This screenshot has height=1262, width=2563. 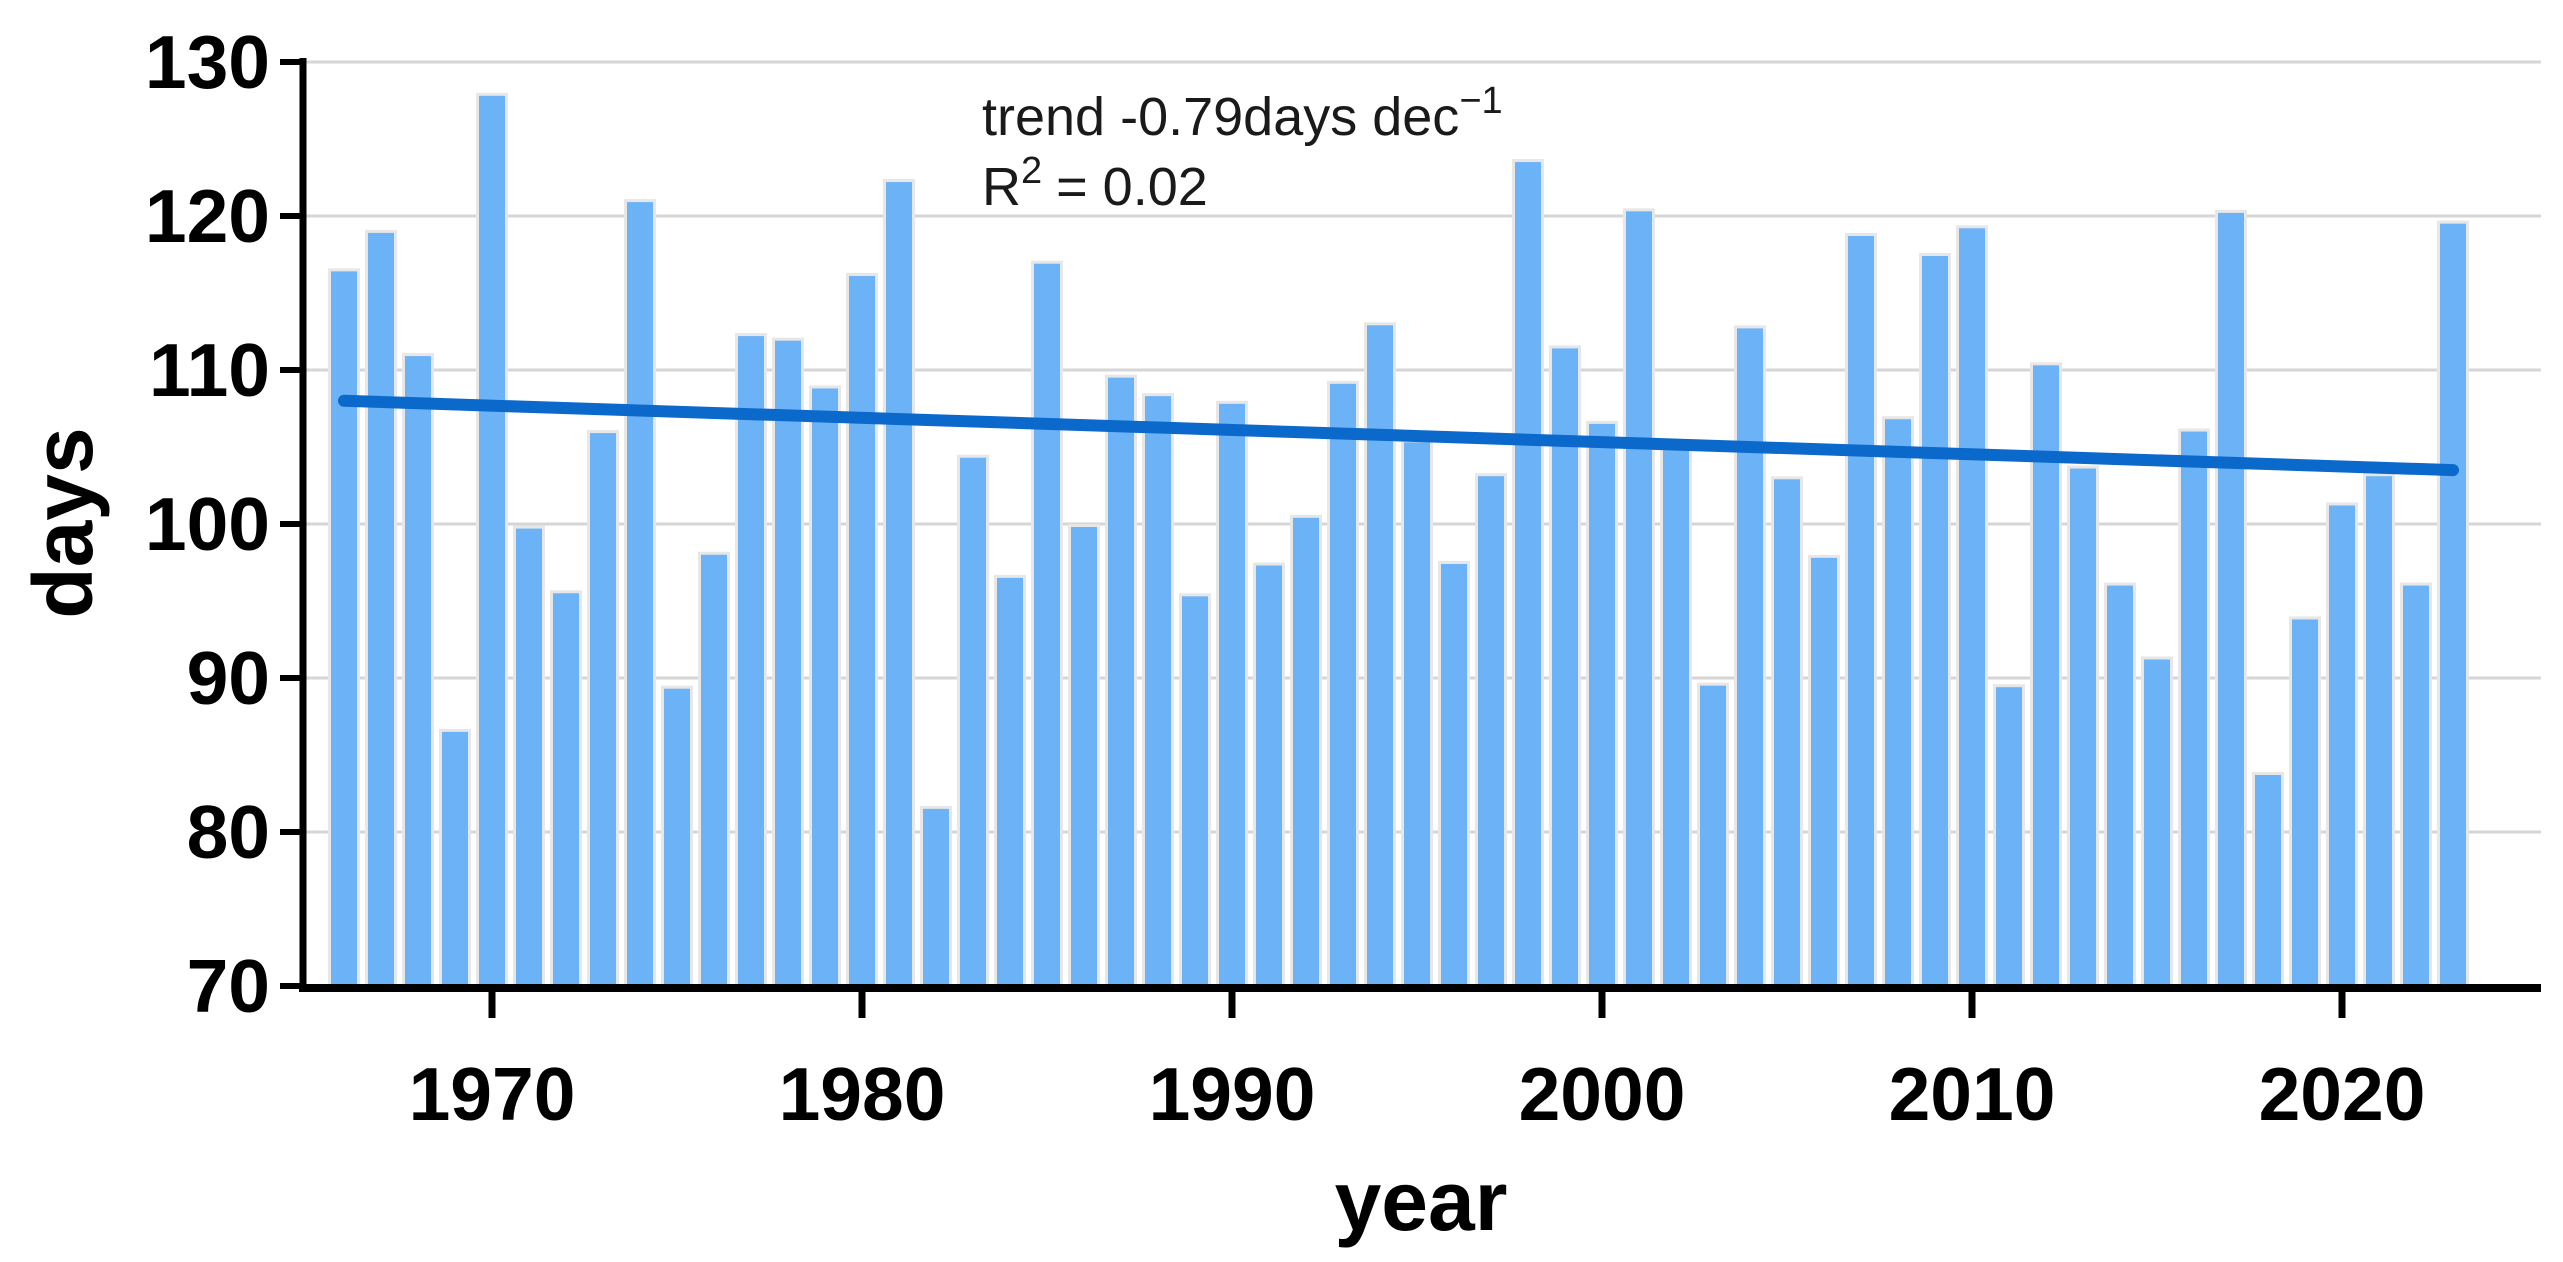 What do you see at coordinates (2453, 604) in the screenshot?
I see `bar-2023` at bounding box center [2453, 604].